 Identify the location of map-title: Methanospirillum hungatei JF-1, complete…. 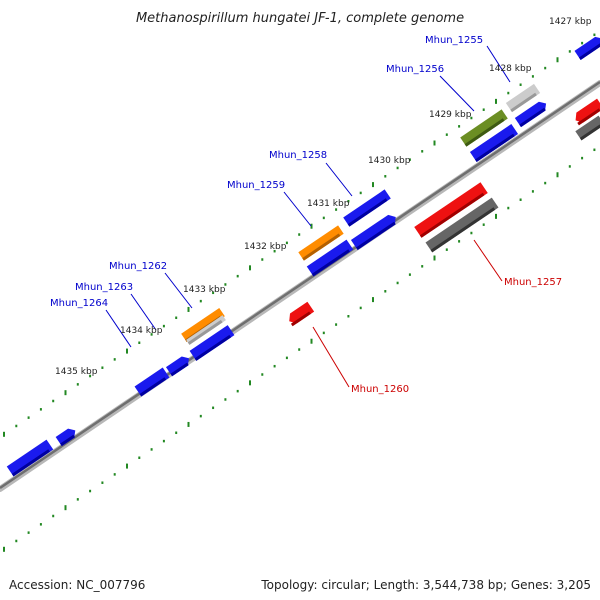
(300, 18).